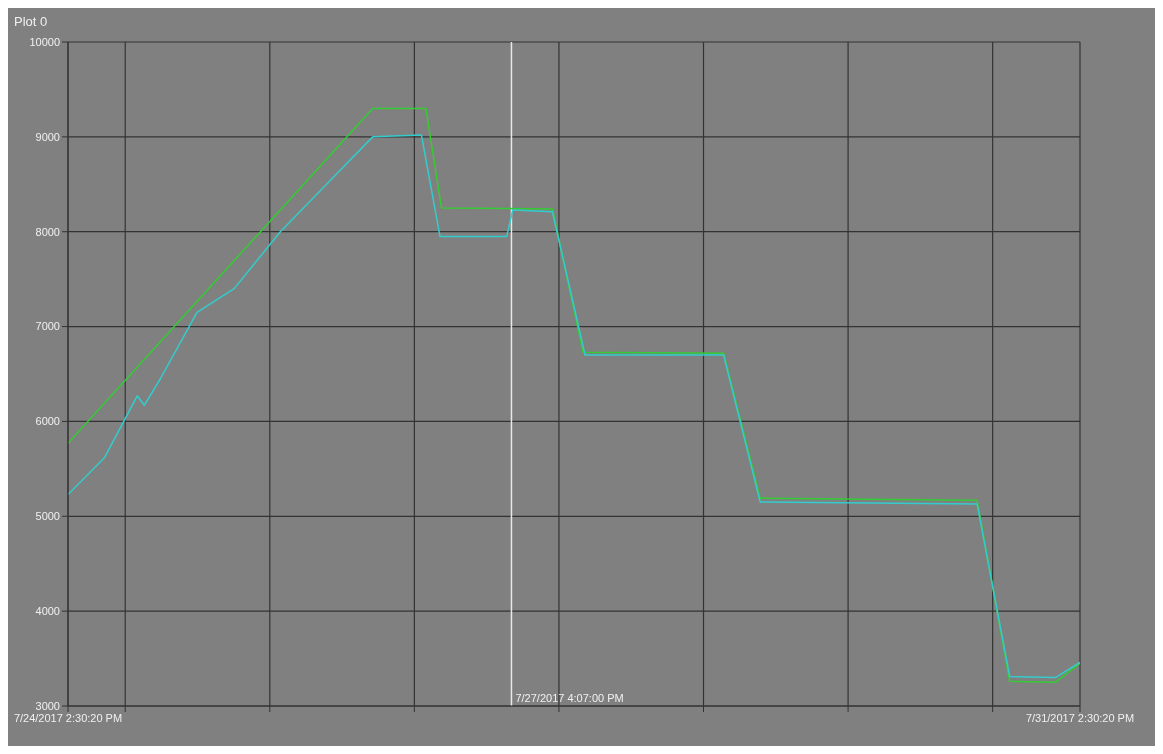  I want to click on chart-title: Plot 0, so click(31, 21).